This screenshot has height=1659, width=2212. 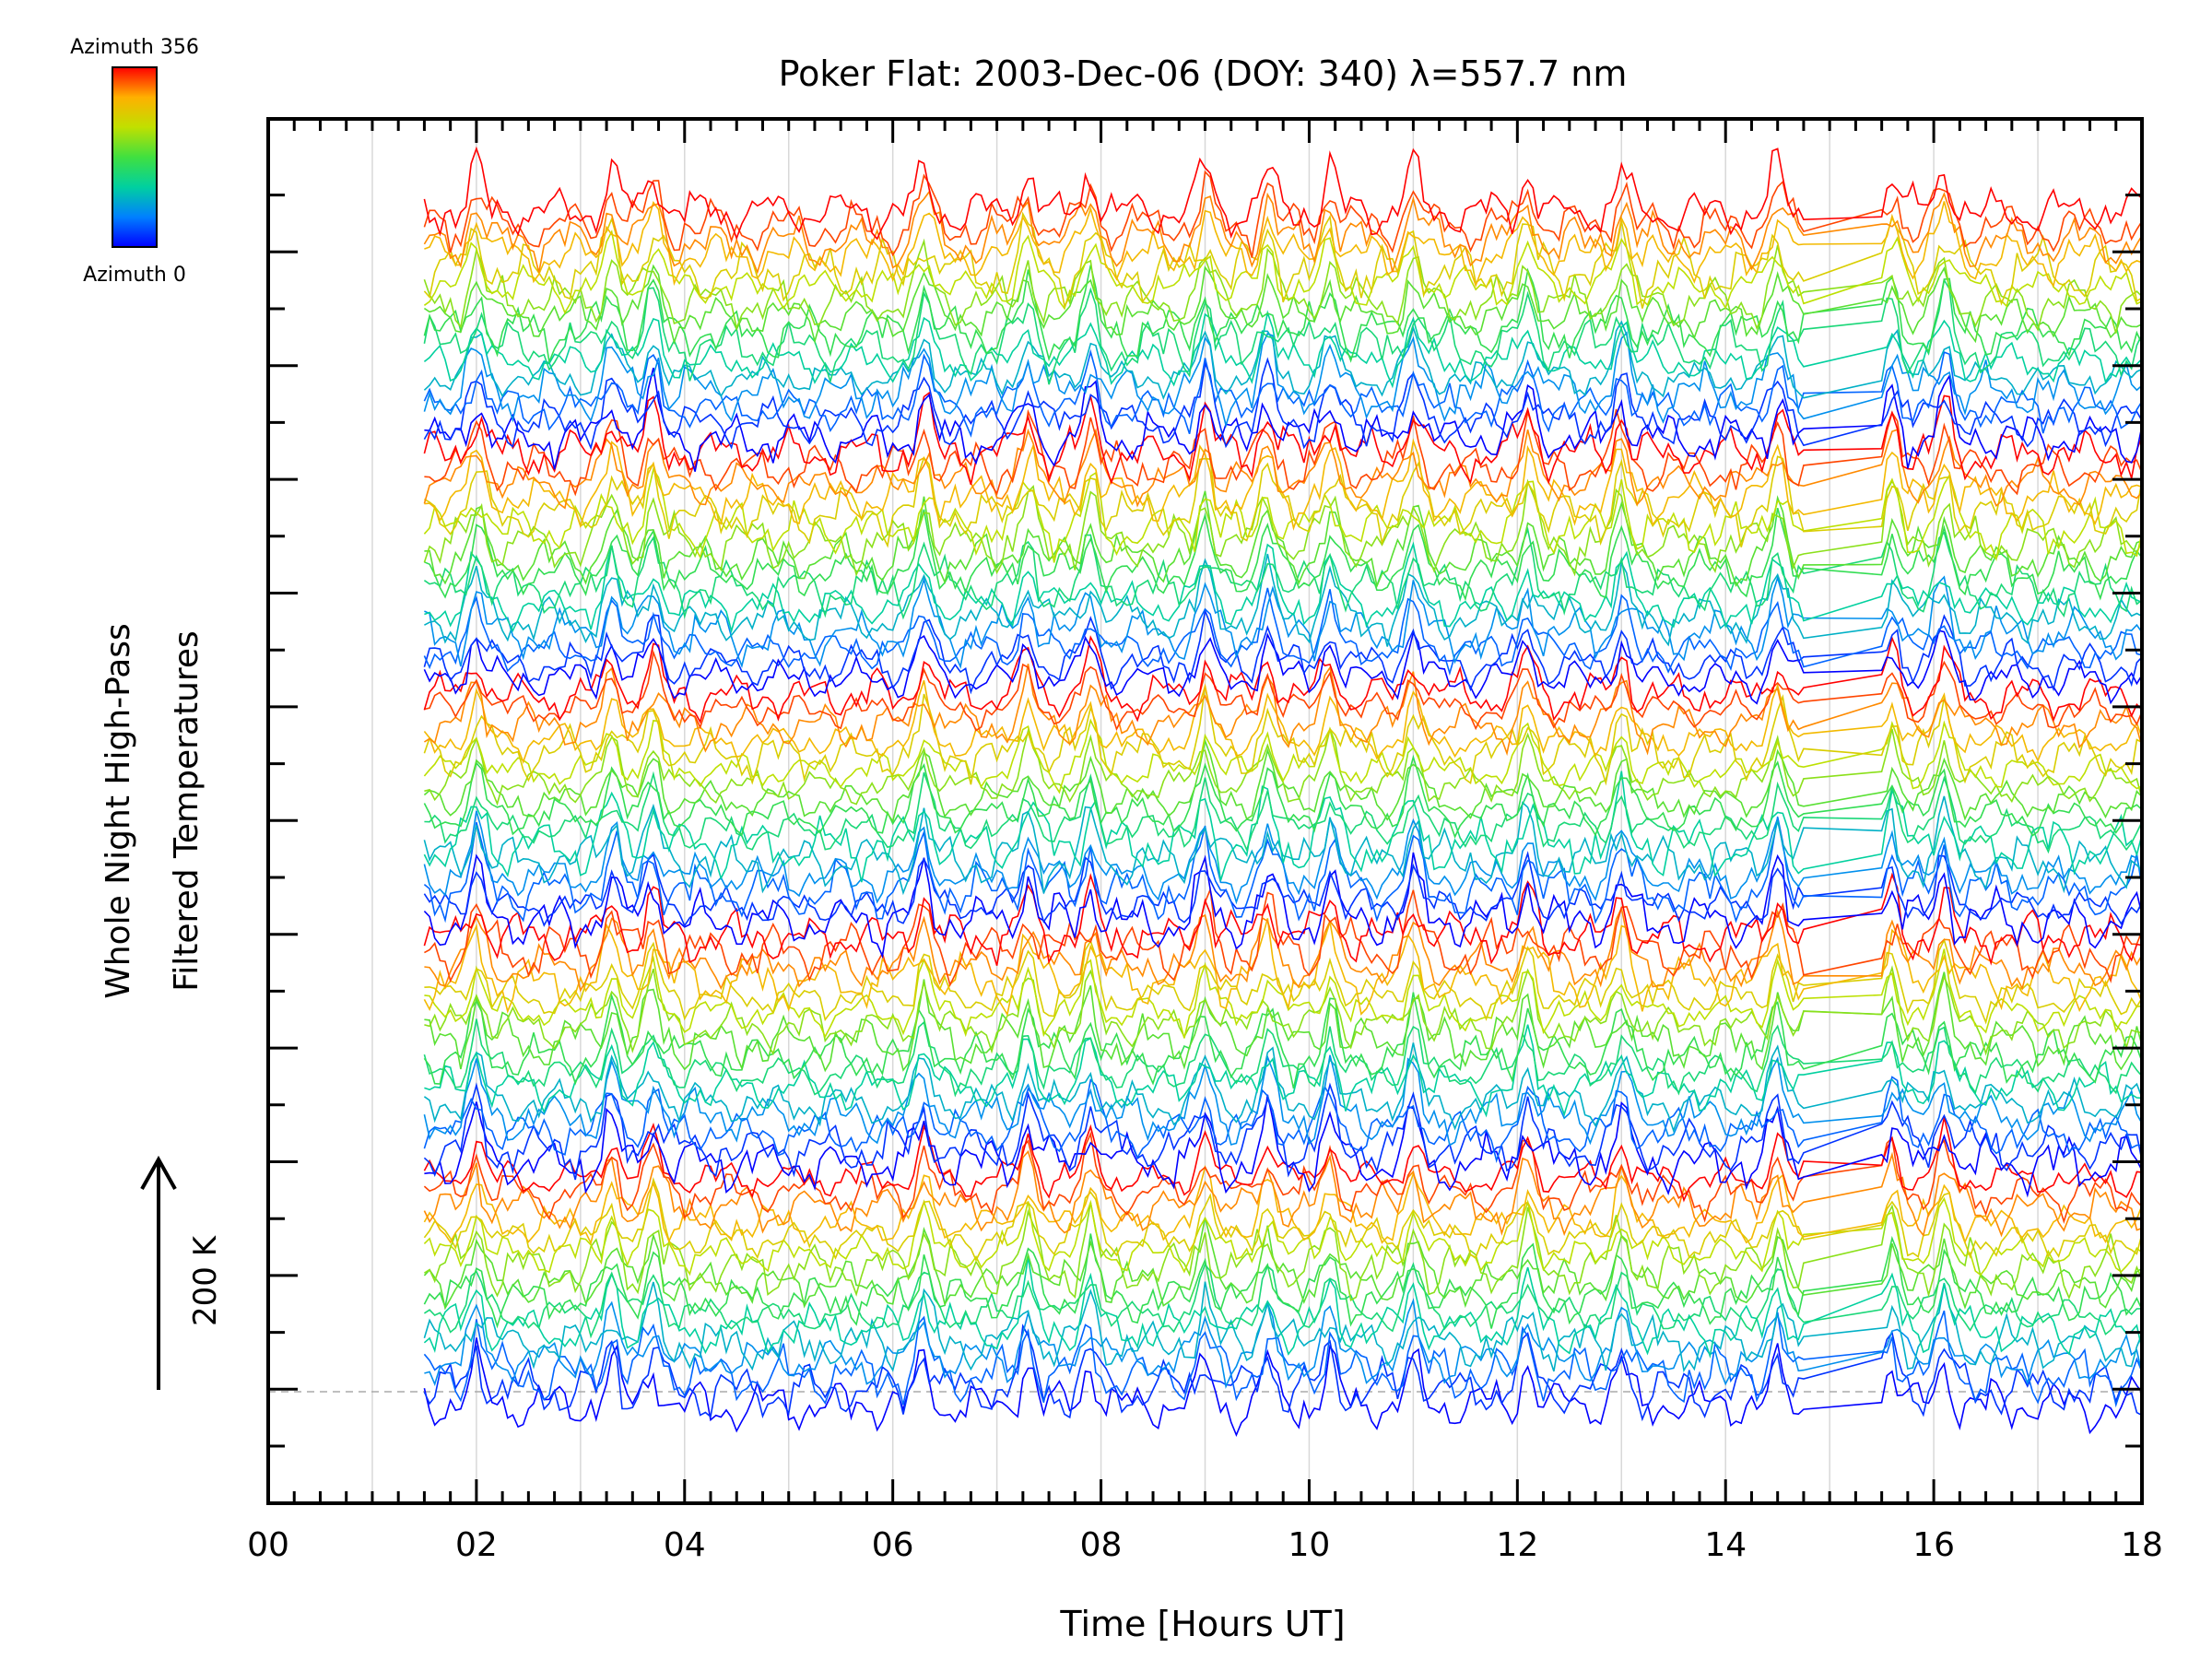 I want to click on x-tick-label: 00, so click(x=268, y=1545).